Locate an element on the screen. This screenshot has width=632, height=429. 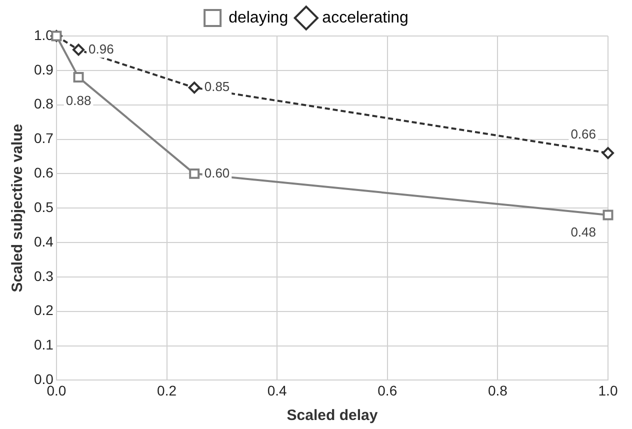
data-label: 0.48 is located at coordinates (583, 232).